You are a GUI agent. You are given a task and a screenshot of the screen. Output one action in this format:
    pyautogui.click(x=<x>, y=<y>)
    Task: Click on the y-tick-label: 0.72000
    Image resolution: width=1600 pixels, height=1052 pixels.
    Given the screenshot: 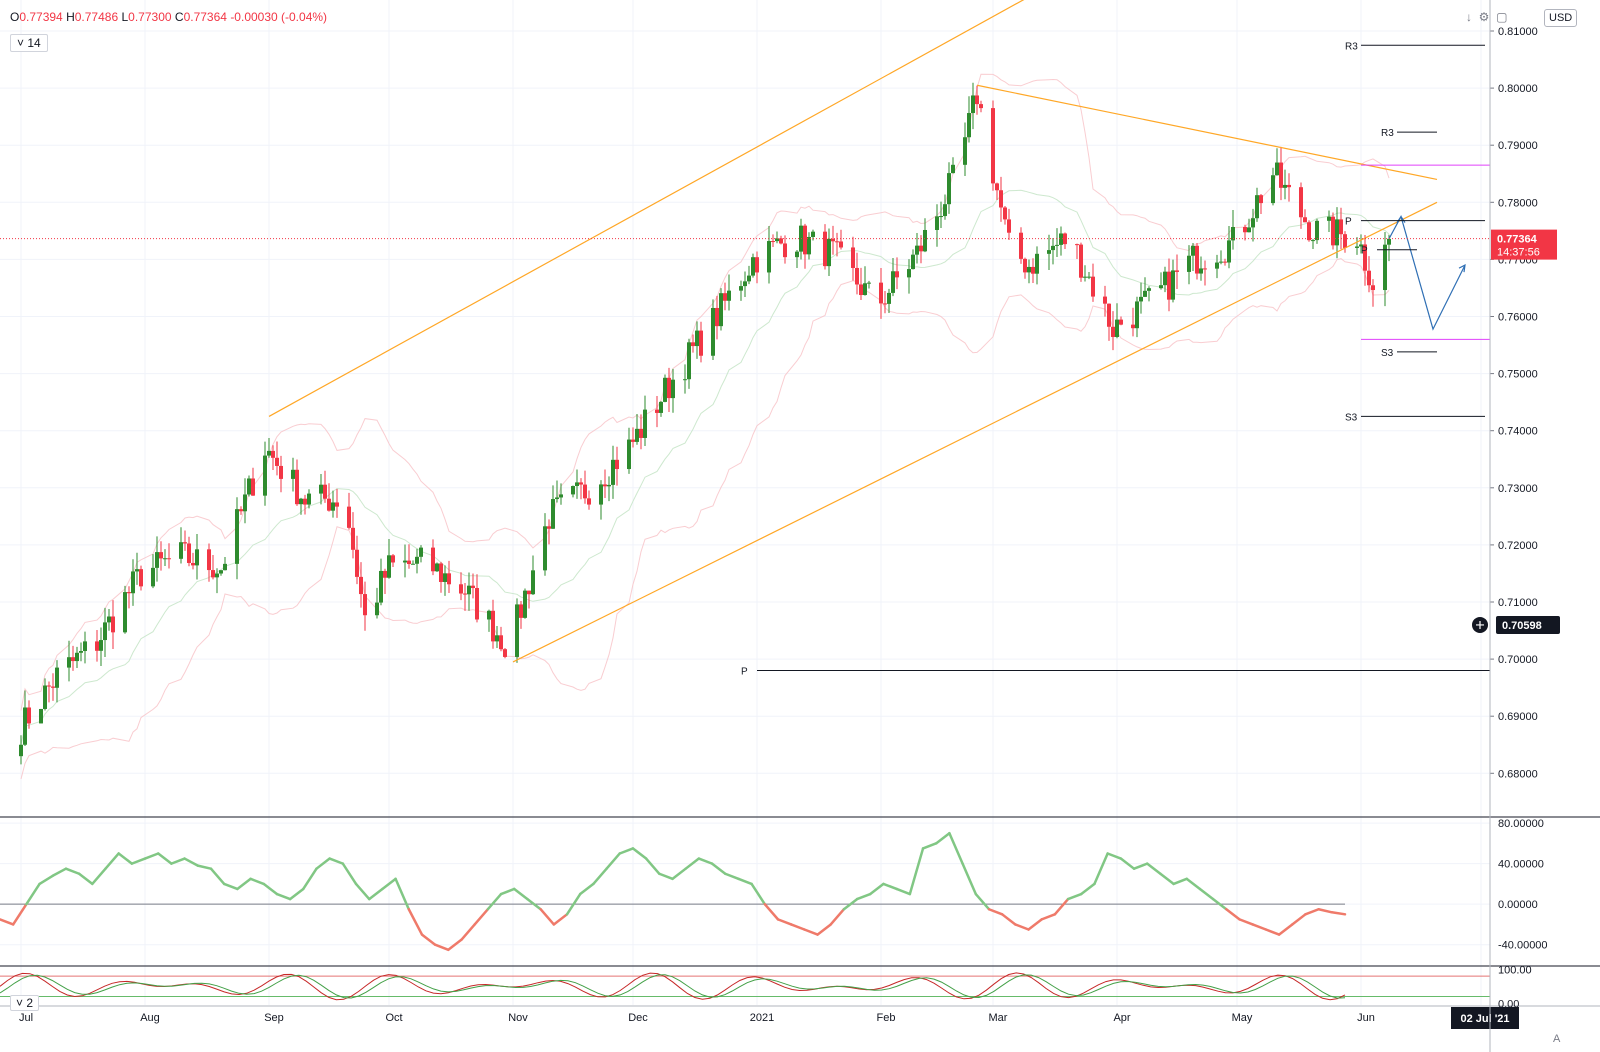 What is the action you would take?
    pyautogui.click(x=1518, y=546)
    